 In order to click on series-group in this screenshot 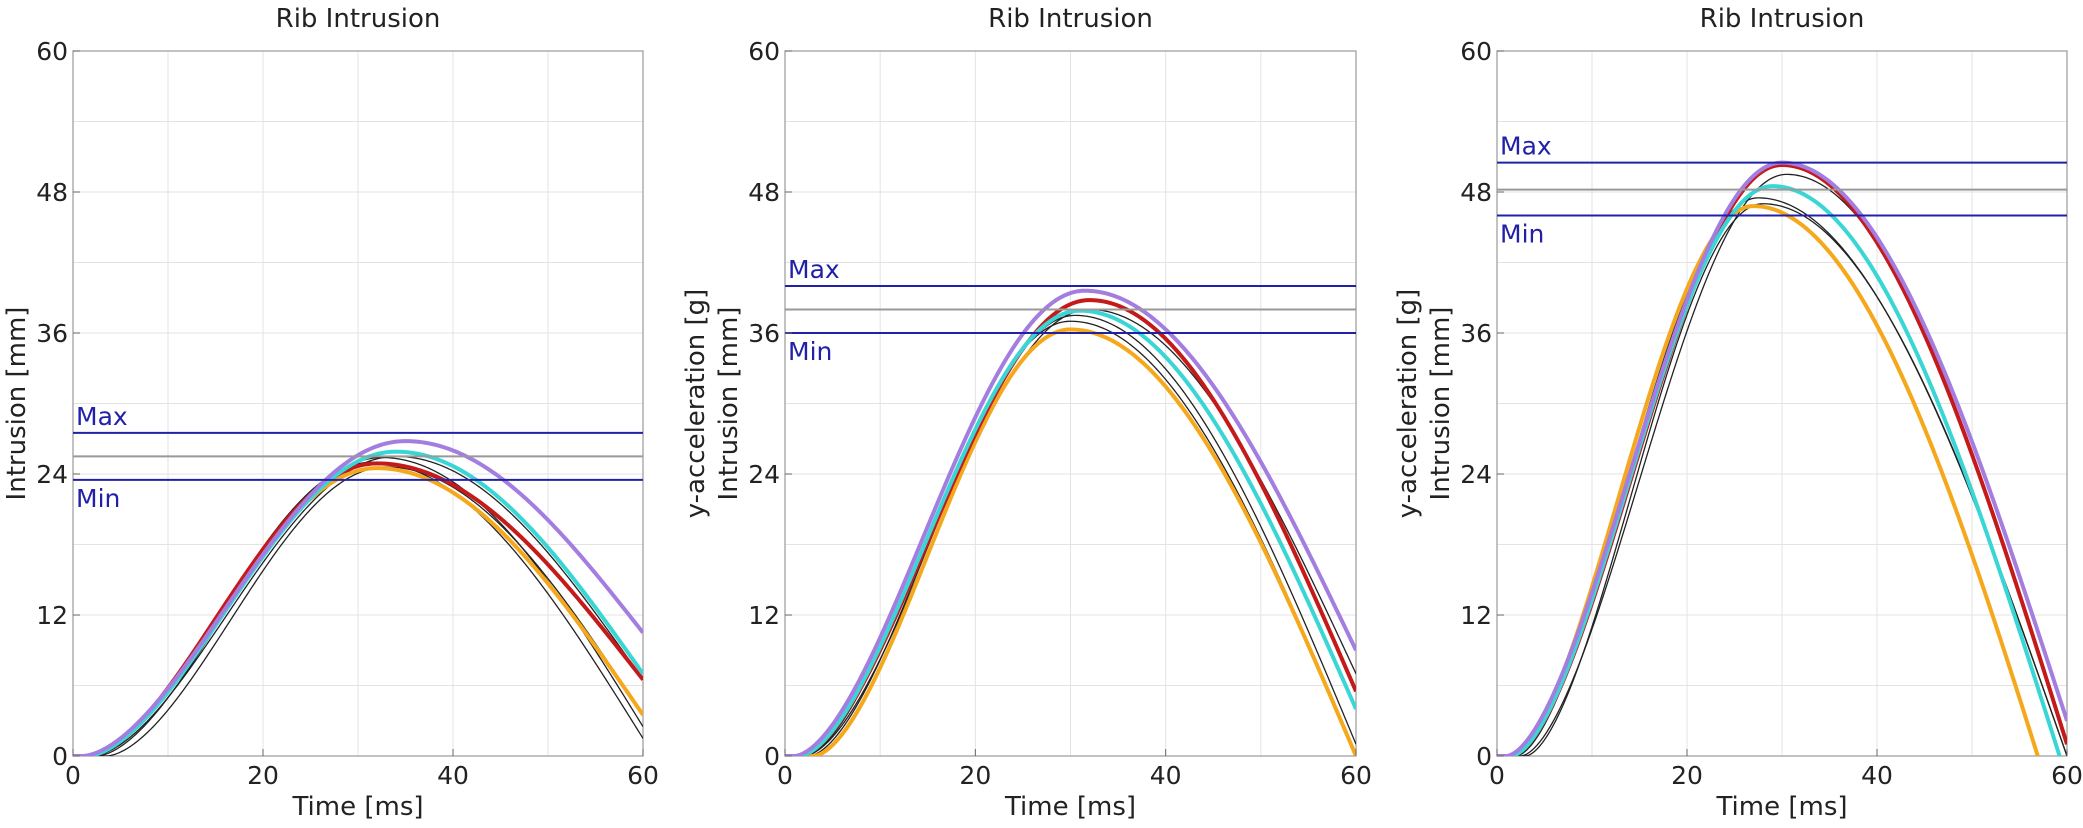, I will do `click(358, 597)`.